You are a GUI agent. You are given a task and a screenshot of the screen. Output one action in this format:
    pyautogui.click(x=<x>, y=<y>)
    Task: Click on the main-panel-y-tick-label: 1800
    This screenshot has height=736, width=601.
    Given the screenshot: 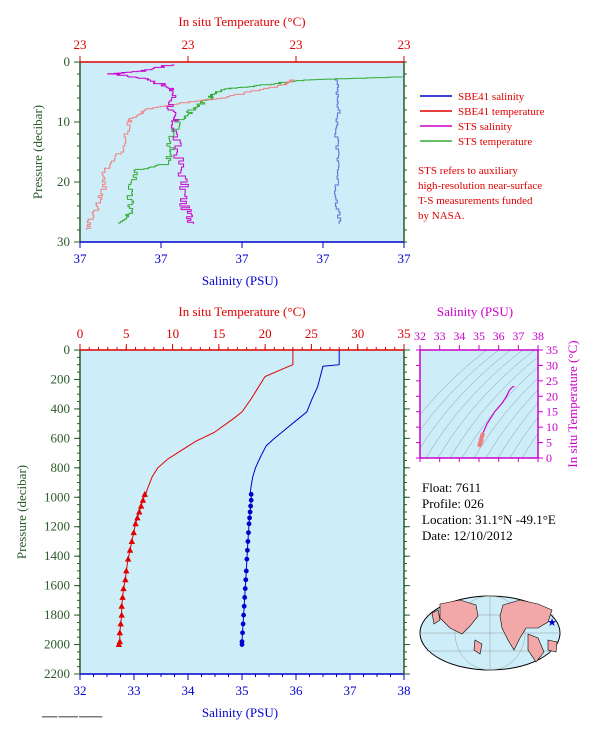 What is the action you would take?
    pyautogui.click(x=57, y=614)
    